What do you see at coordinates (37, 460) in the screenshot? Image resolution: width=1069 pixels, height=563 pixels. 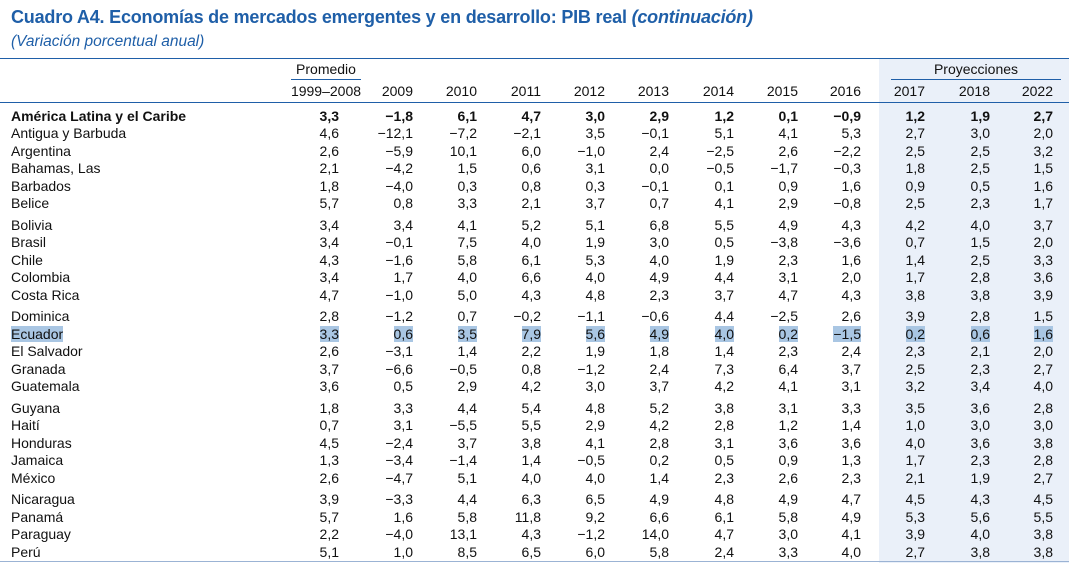 I see `country-name: Jamaica` at bounding box center [37, 460].